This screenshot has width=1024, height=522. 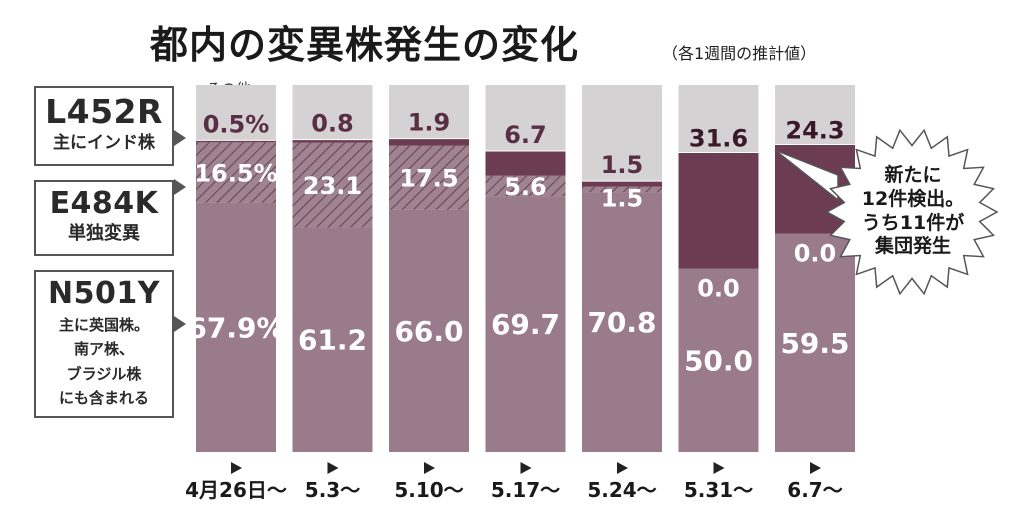 What do you see at coordinates (718, 490) in the screenshot?
I see `x-tick-label-6: 5.31～` at bounding box center [718, 490].